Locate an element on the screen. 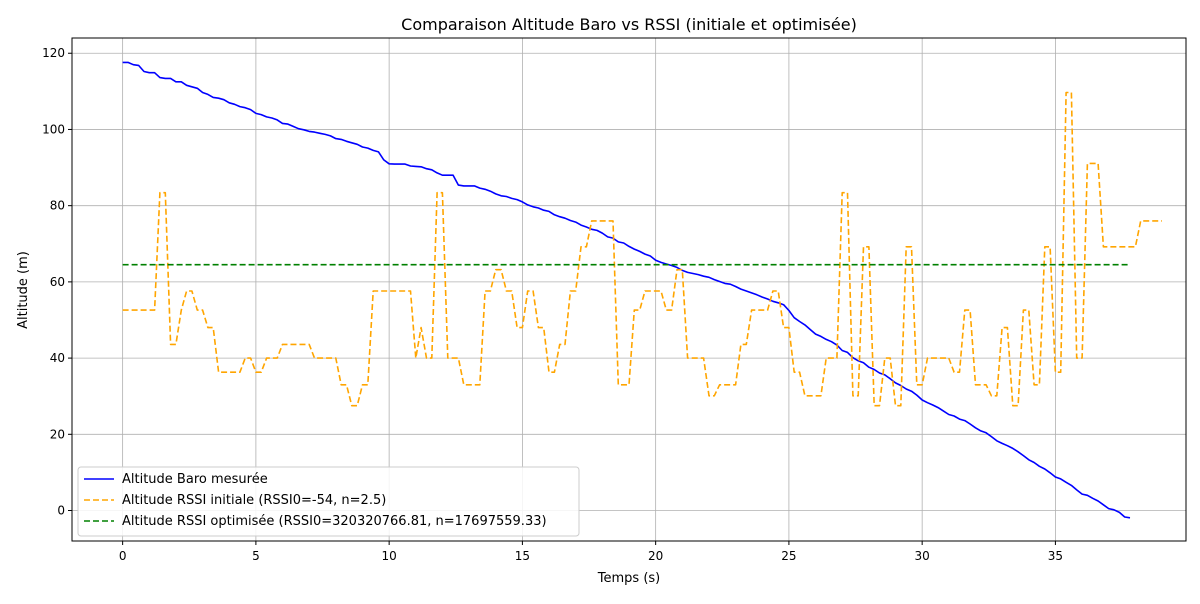  x-tick-label: 15 is located at coordinates (522, 556).